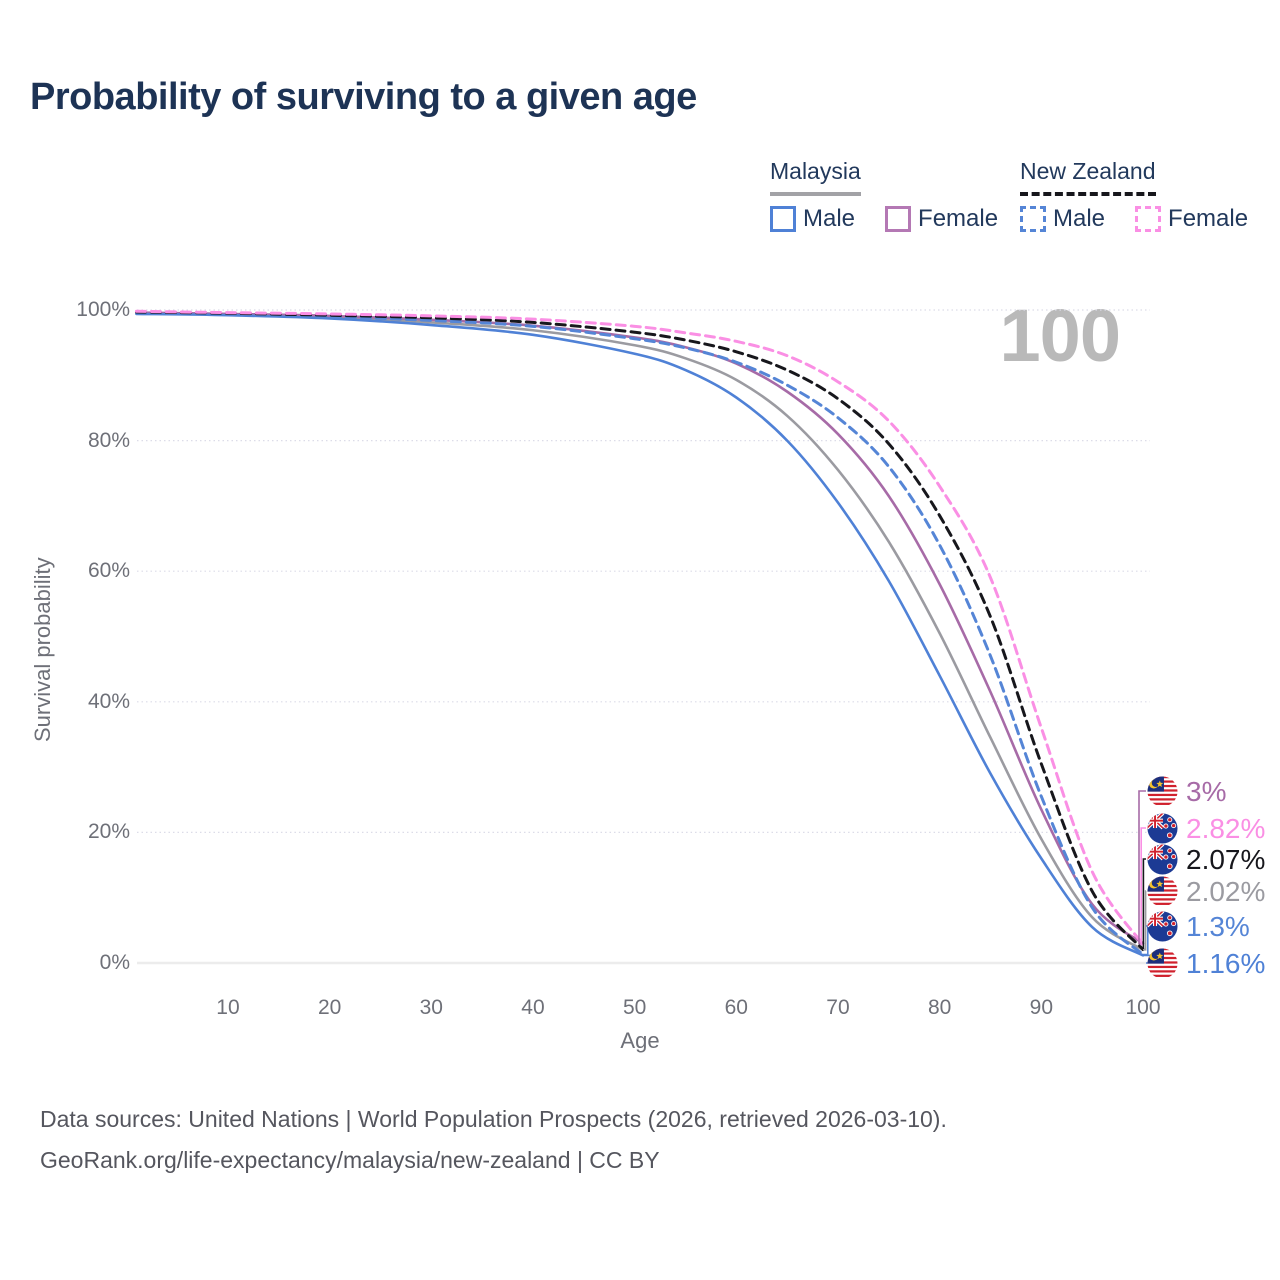  What do you see at coordinates (108, 701) in the screenshot?
I see `y-tick-label: 40%` at bounding box center [108, 701].